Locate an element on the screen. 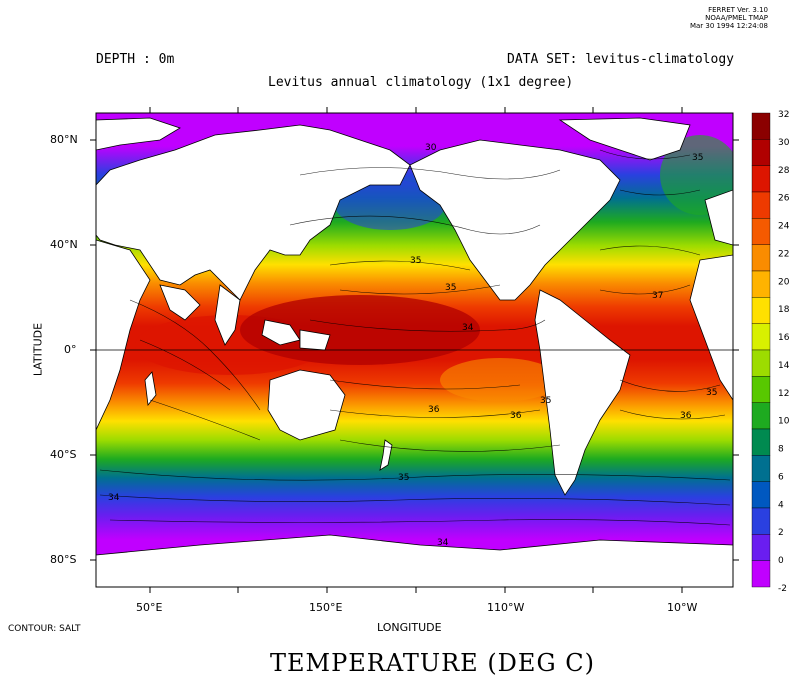 The width and height of the screenshot is (812, 700). lon-tick-label: 110°W is located at coordinates (506, 607).